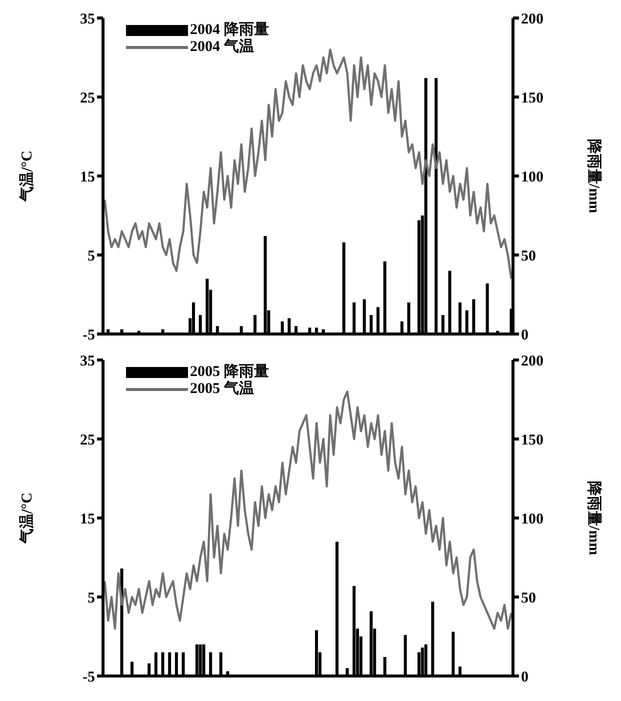 The height and width of the screenshot is (701, 621). I want to click on legend-label: 2005 降雨量, so click(229, 372).